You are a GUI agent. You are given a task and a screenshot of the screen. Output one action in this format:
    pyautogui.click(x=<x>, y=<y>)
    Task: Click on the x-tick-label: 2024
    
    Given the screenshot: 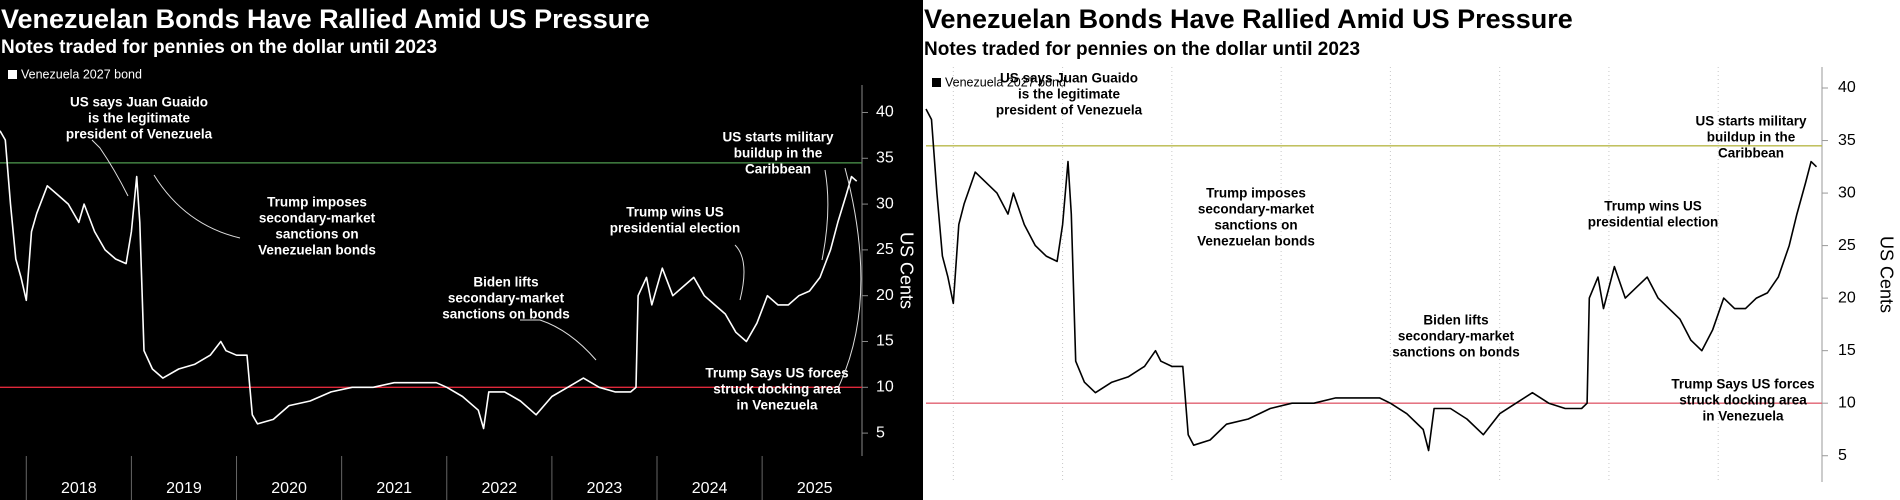 What is the action you would take?
    pyautogui.click(x=710, y=488)
    